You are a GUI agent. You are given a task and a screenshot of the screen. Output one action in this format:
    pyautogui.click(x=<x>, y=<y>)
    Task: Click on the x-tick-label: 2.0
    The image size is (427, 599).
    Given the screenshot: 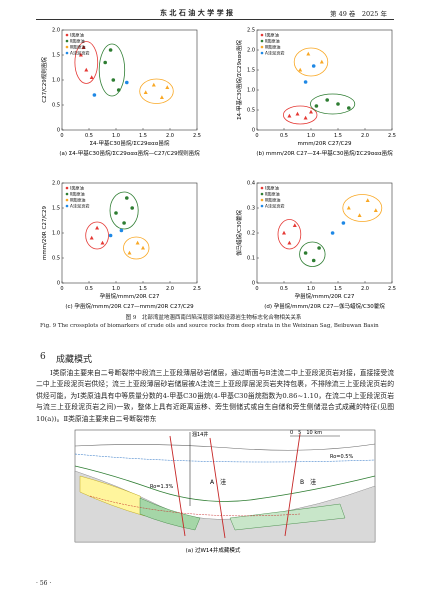 What is the action you would take?
    pyautogui.click(x=365, y=136)
    